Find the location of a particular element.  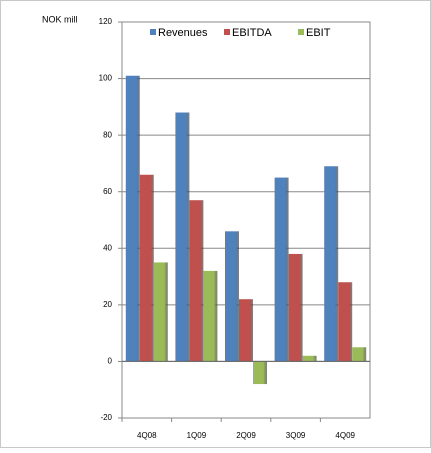

legend-label: EBITDA is located at coordinates (252, 33).